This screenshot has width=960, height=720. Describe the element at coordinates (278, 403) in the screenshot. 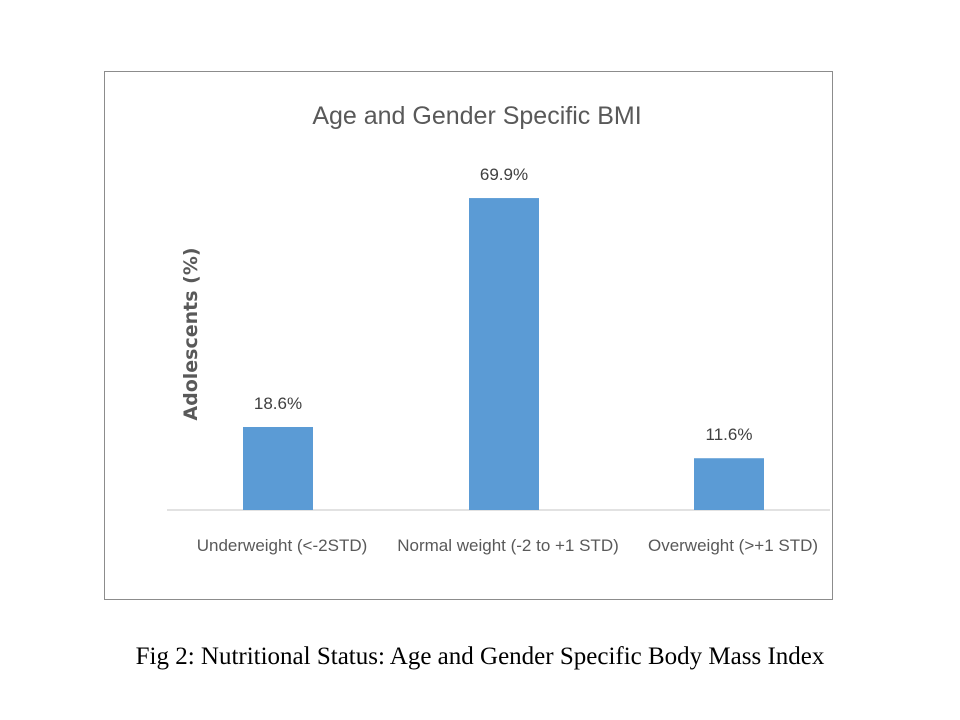

I see `data-label-1: 18.6%` at that location.